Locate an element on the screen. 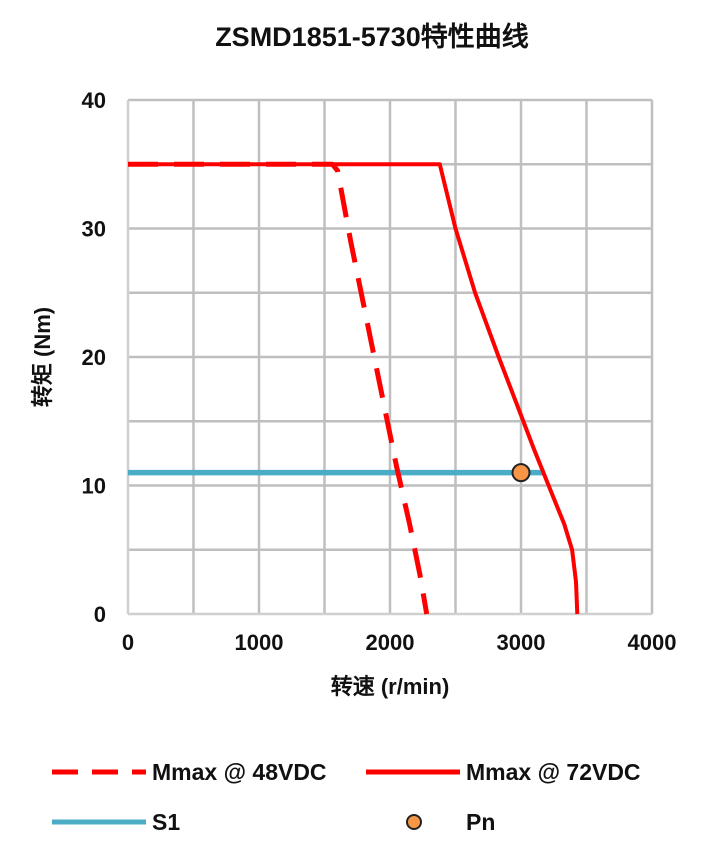  y-tick-label: 10 is located at coordinates (94, 486).